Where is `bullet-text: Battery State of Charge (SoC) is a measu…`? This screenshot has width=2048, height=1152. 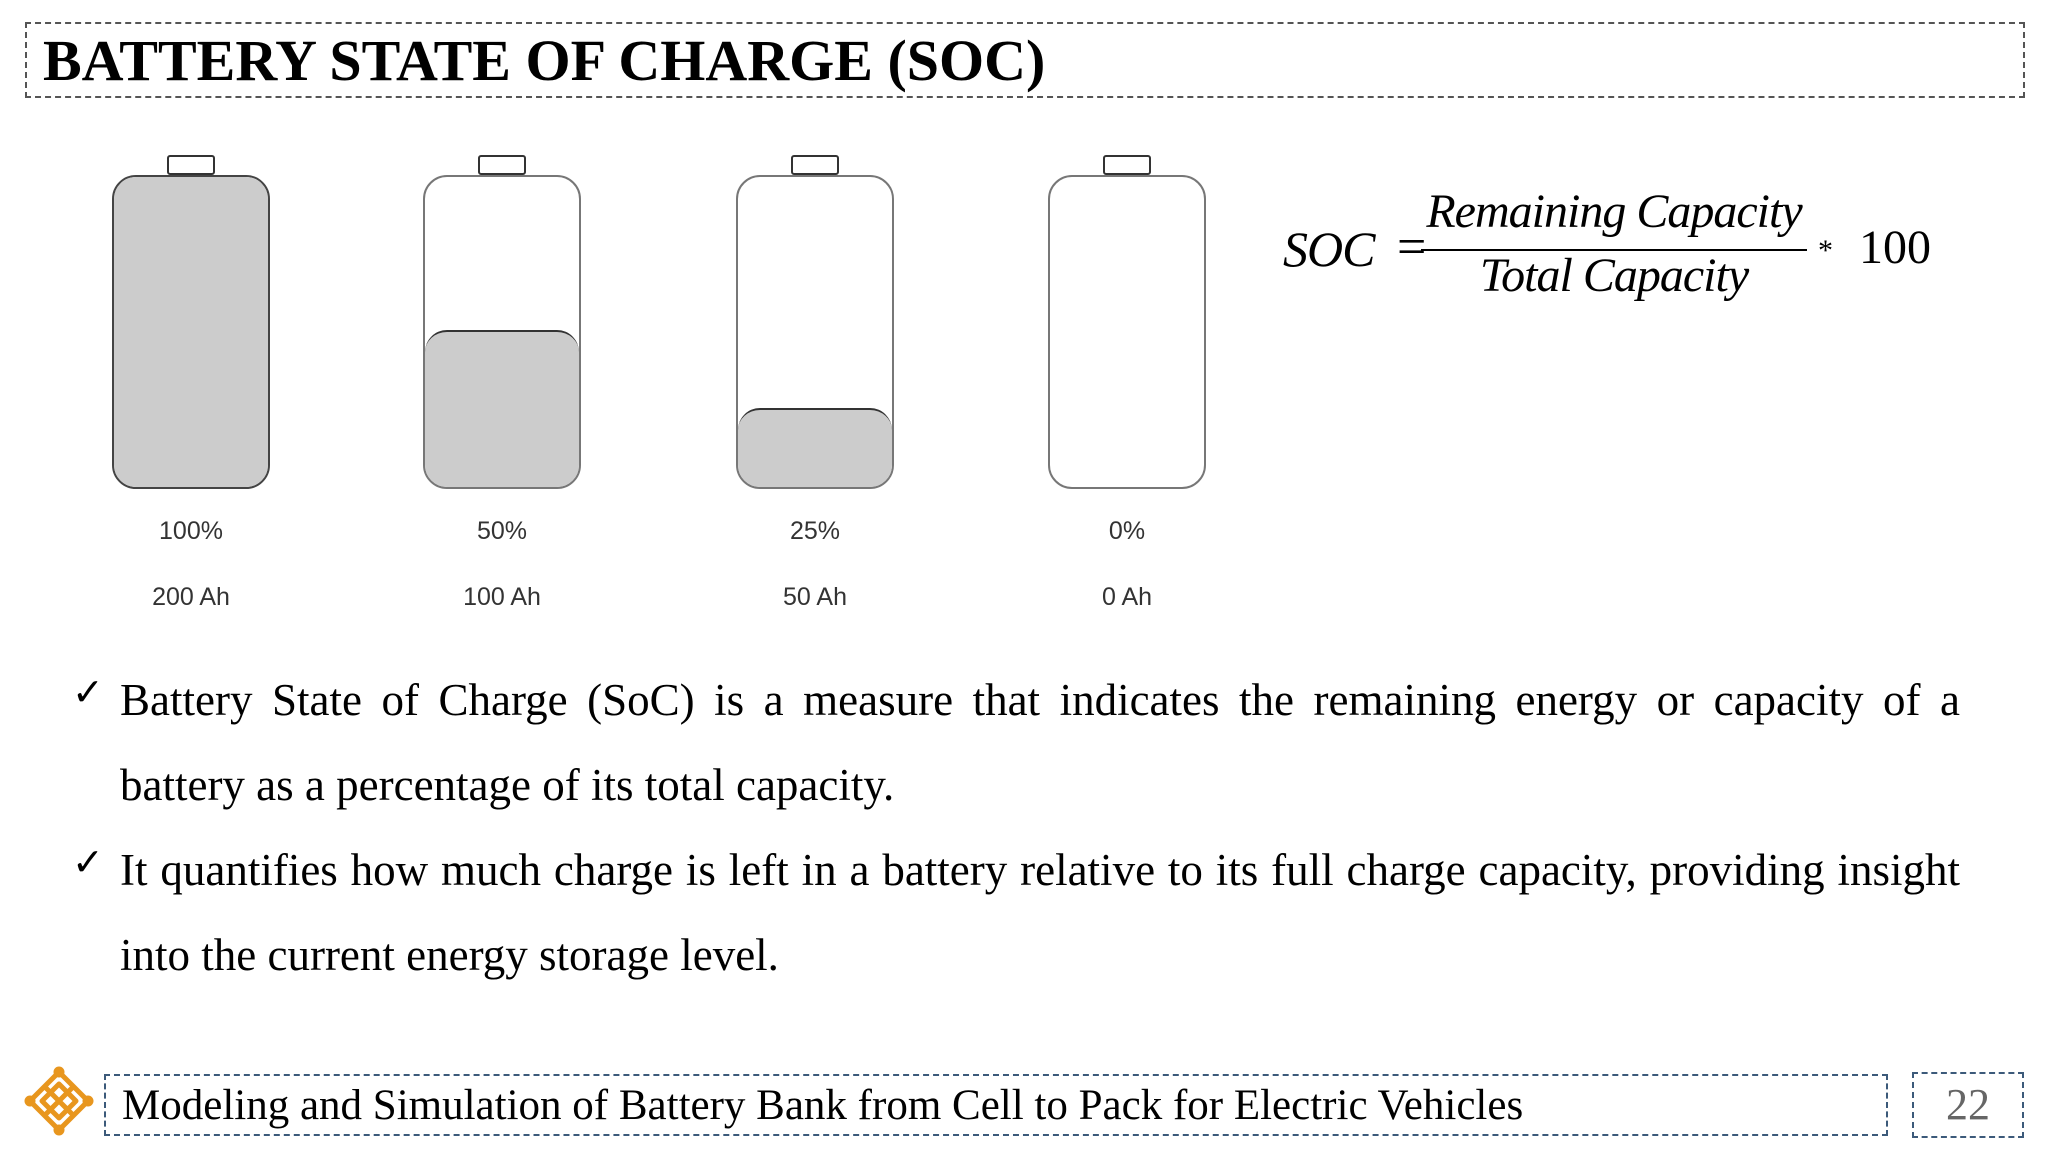
bullet-text: Battery State of Charge (SoC) is a measu… is located at coordinates (1040, 742).